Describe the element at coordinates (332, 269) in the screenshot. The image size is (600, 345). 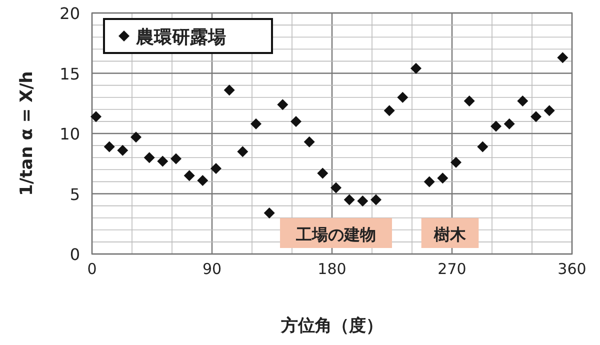
I see `x-tick-label: 180` at that location.